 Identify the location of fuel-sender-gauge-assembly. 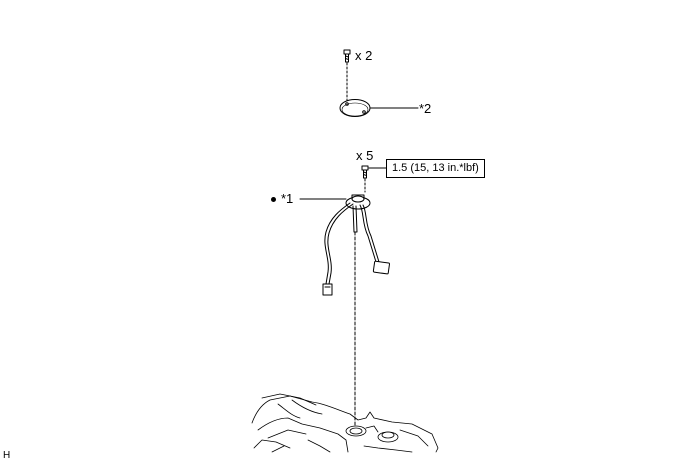
(356, 245).